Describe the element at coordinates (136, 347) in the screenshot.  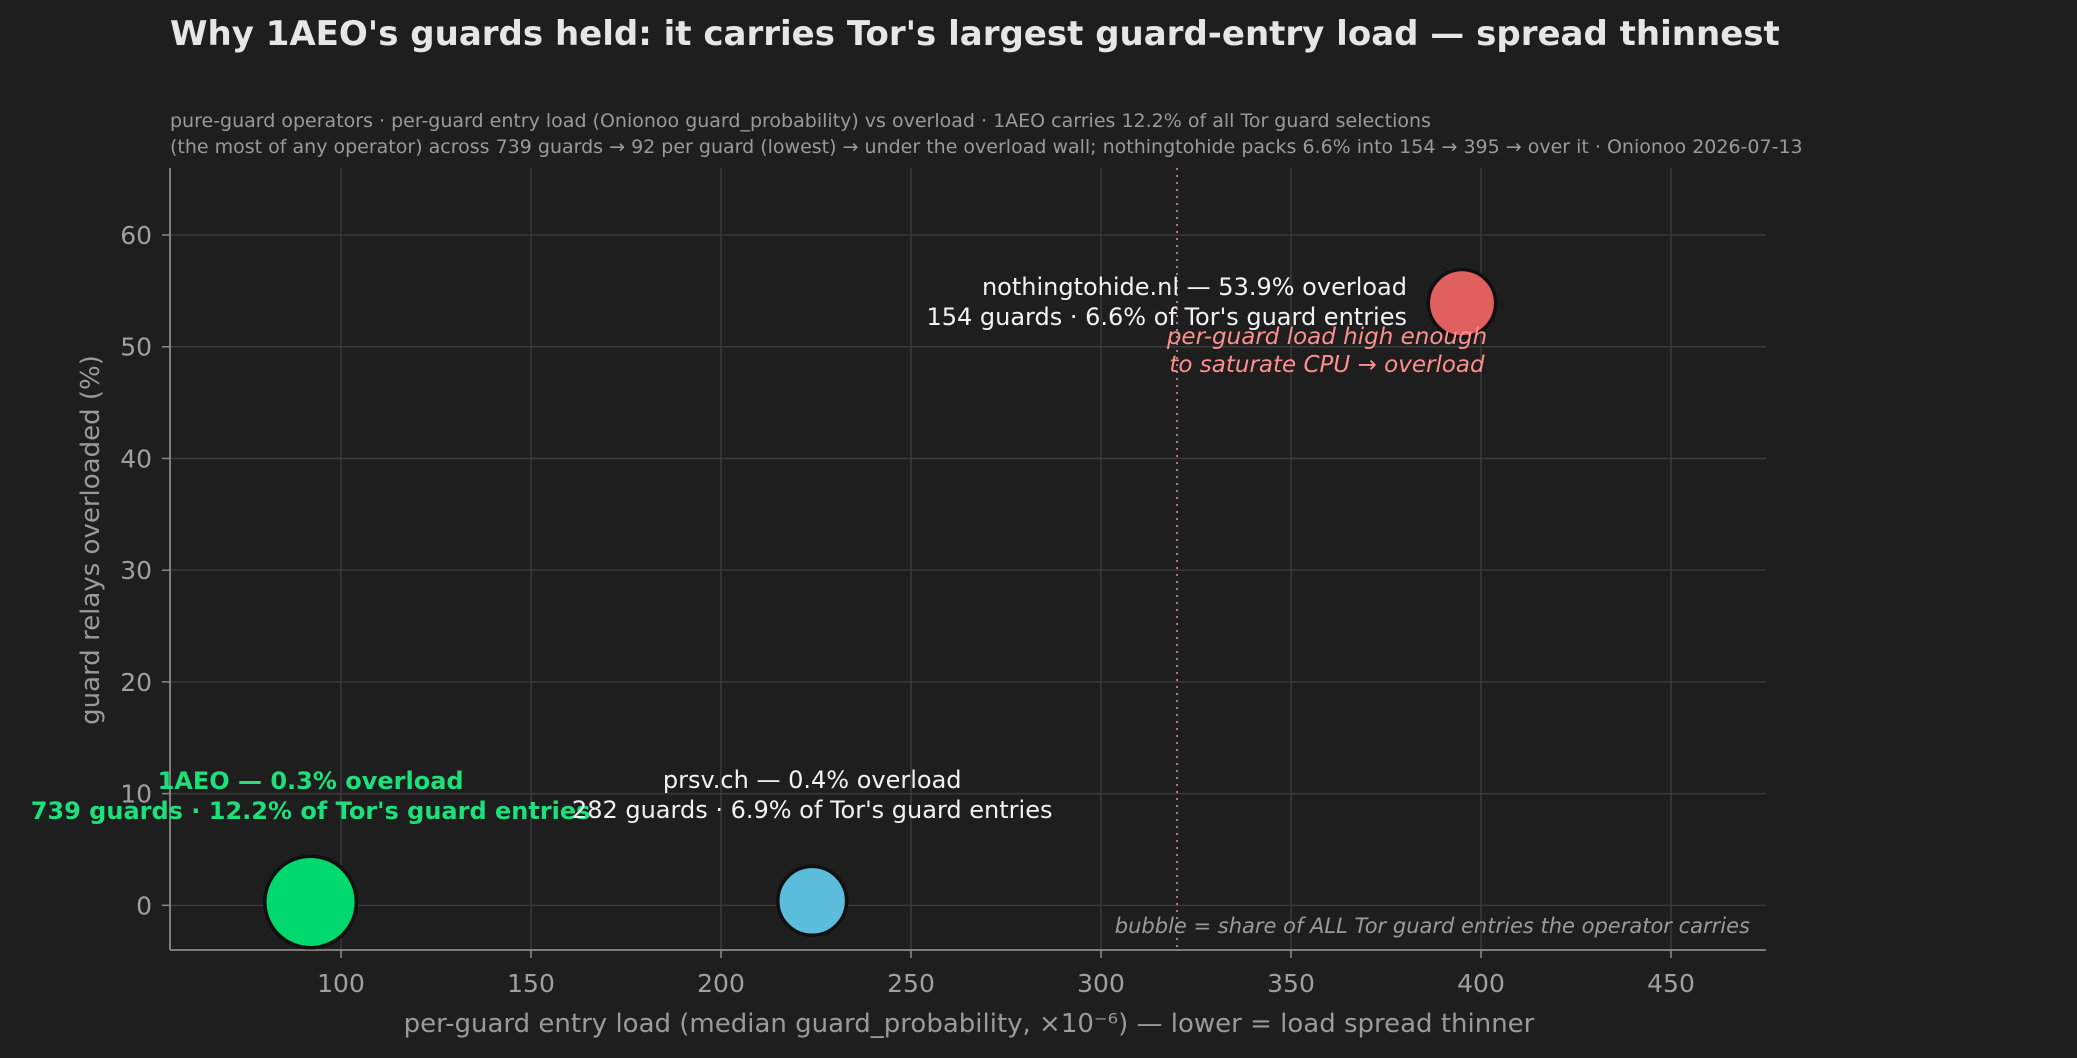
I see `y-tick-label: 50` at that location.